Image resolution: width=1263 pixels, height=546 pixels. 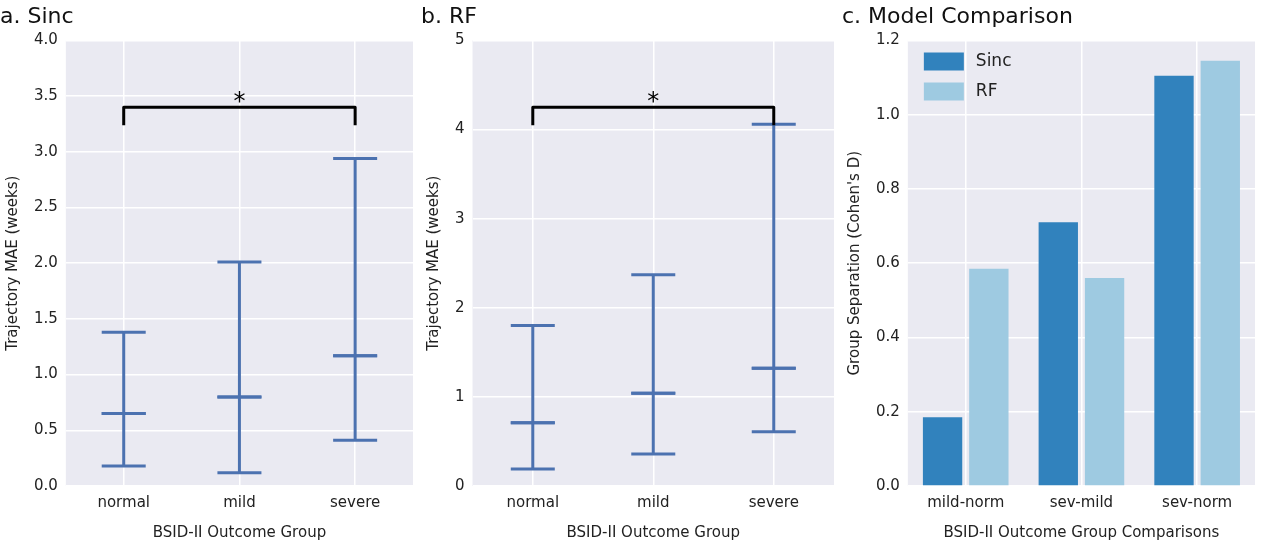 What do you see at coordinates (853, 263) in the screenshot?
I see `y-axis-title: Group Separation (Cohen's D)` at bounding box center [853, 263].